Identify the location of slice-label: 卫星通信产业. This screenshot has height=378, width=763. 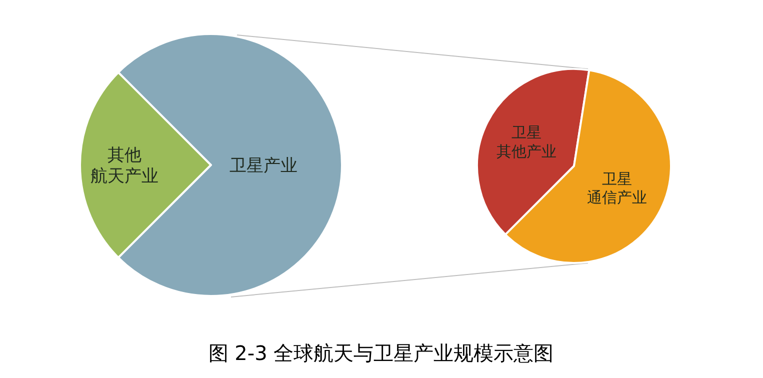
(617, 189).